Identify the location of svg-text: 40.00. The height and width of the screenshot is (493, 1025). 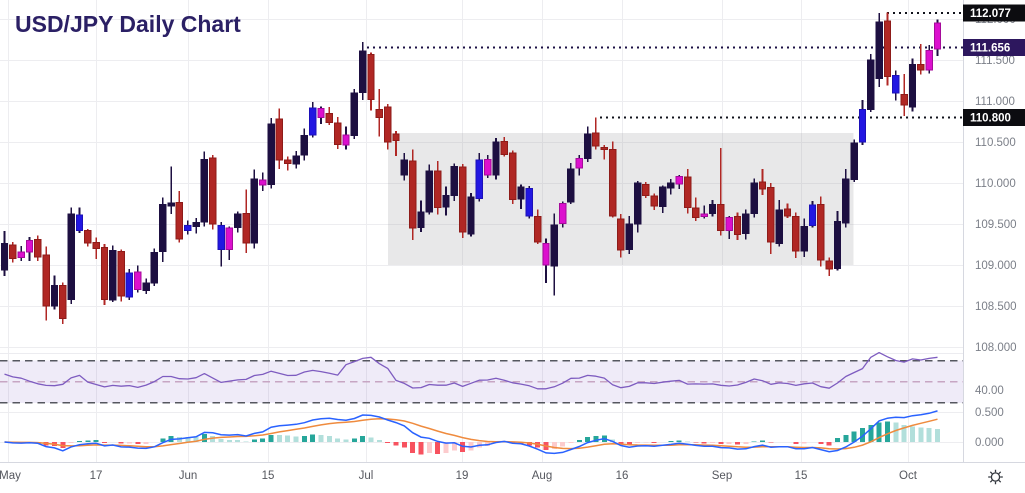
(989, 391).